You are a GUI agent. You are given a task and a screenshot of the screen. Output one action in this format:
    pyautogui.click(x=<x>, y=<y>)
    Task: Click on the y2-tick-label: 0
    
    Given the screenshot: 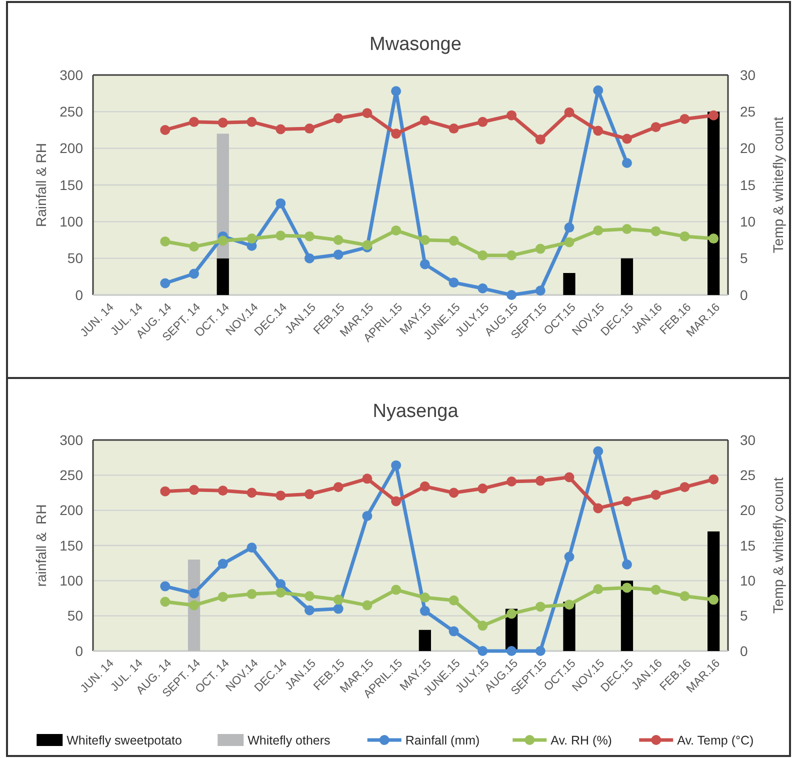 What is the action you would take?
    pyautogui.click(x=744, y=294)
    